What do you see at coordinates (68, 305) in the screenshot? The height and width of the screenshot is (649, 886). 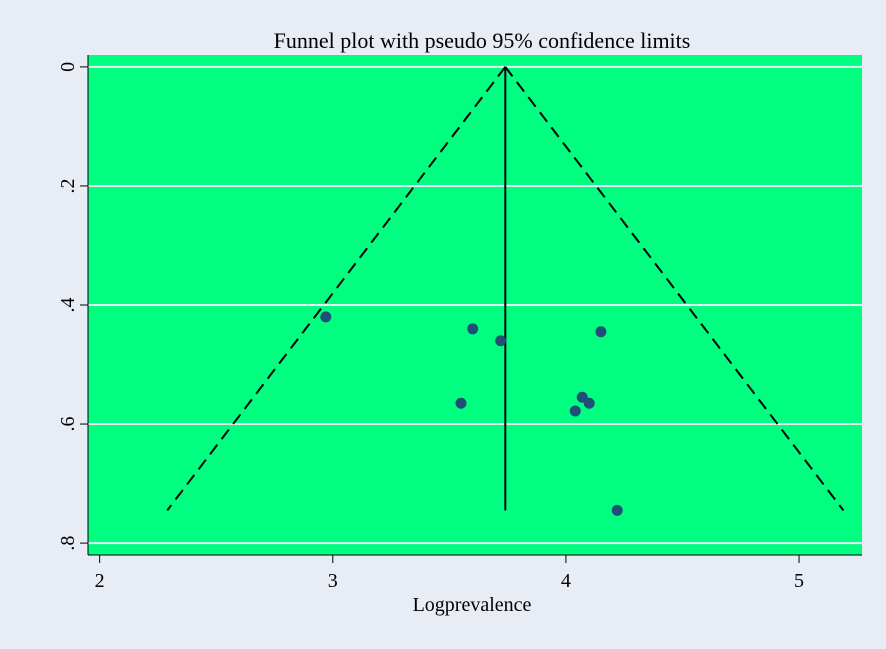 I see `y-tick-label: .4` at bounding box center [68, 305].